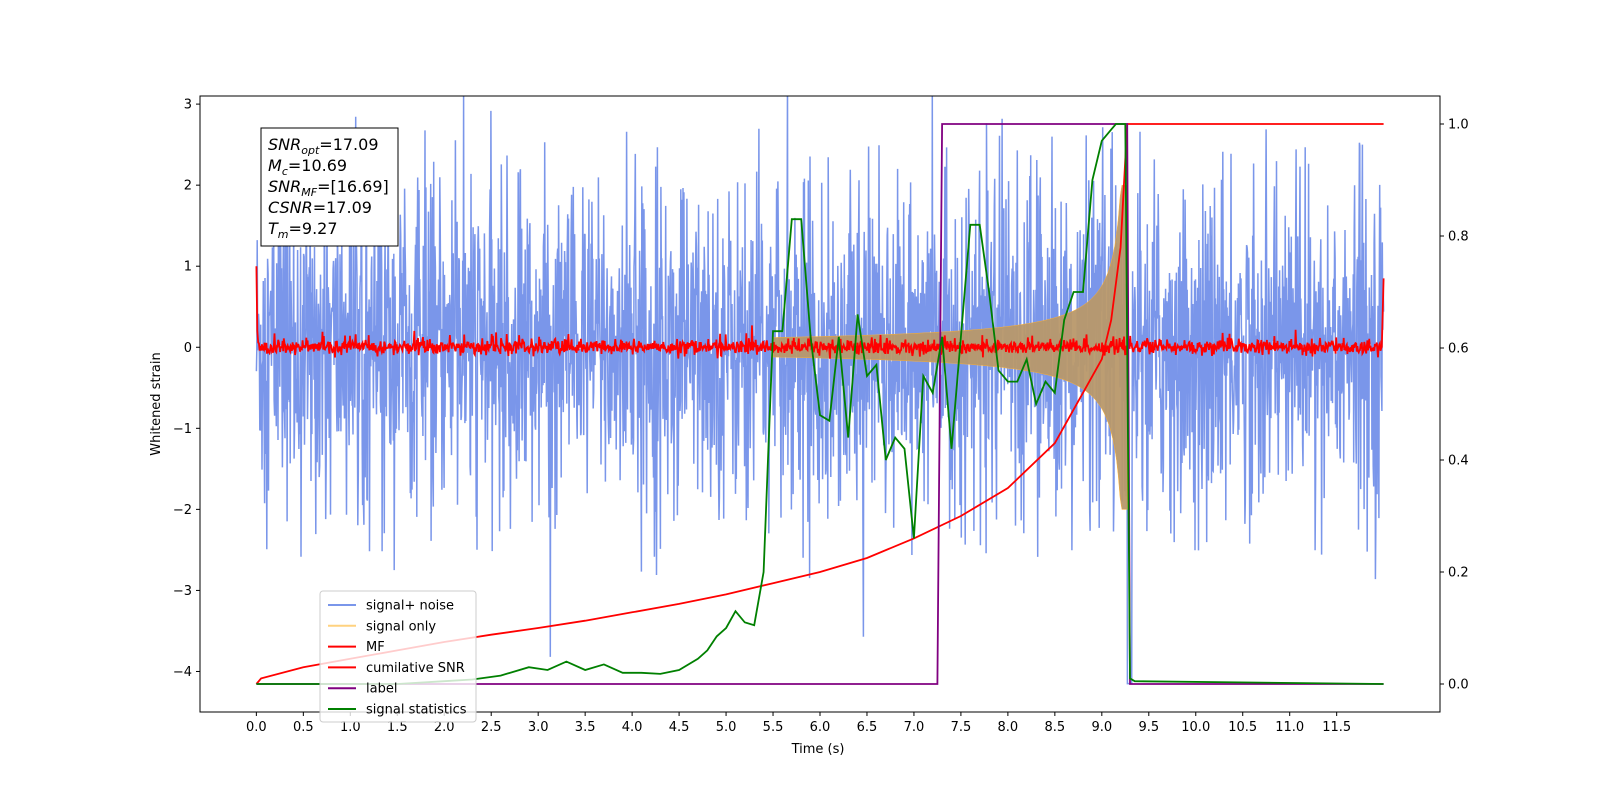 The height and width of the screenshot is (800, 1600). I want to click on annotation-frame, so click(329, 187).